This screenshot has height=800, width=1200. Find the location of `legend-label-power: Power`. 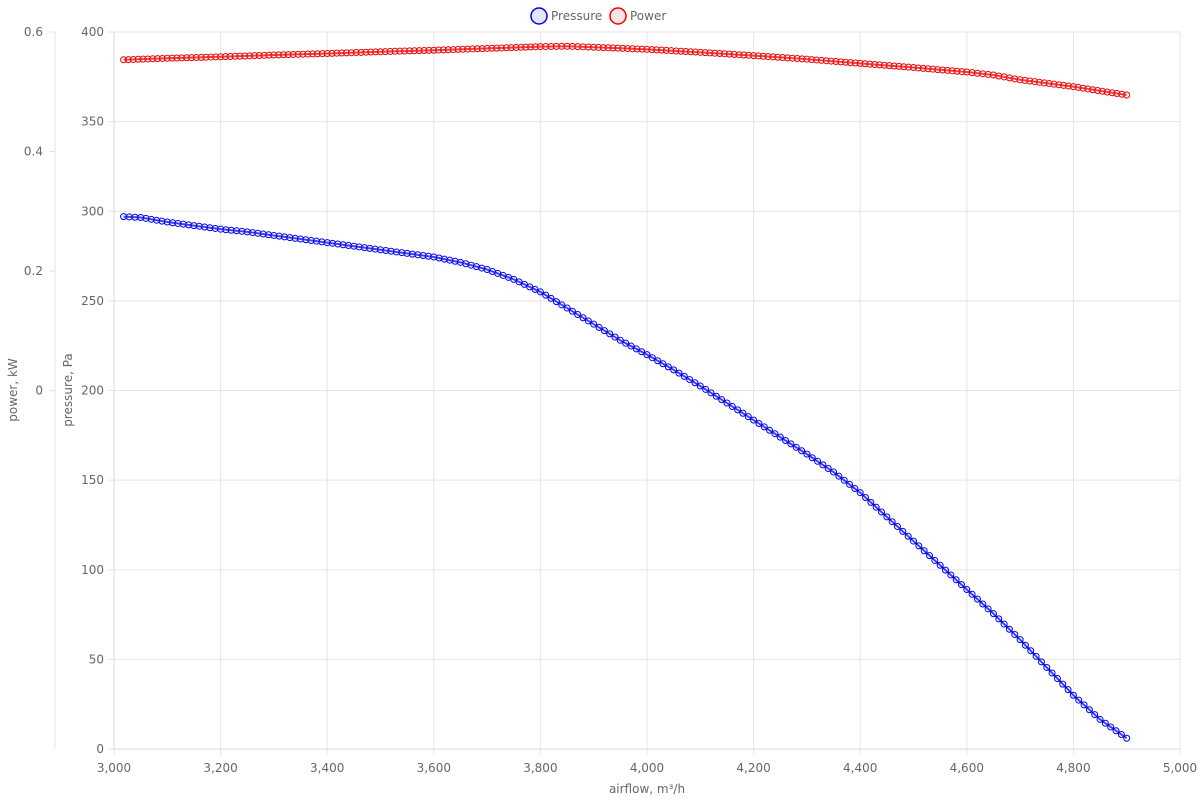

legend-label-power: Power is located at coordinates (648, 16).